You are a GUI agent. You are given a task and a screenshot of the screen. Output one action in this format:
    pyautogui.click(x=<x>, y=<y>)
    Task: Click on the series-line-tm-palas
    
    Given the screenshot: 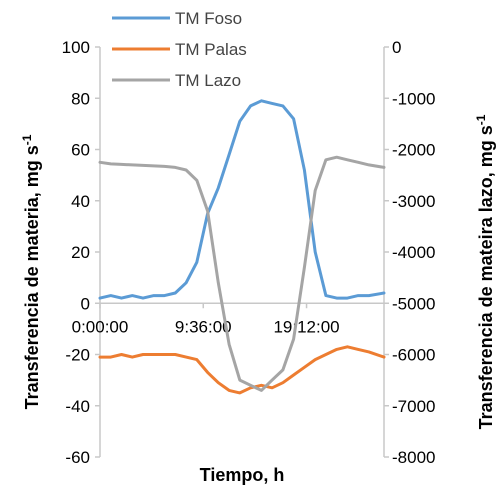 What is the action you would take?
    pyautogui.click(x=242, y=370)
    